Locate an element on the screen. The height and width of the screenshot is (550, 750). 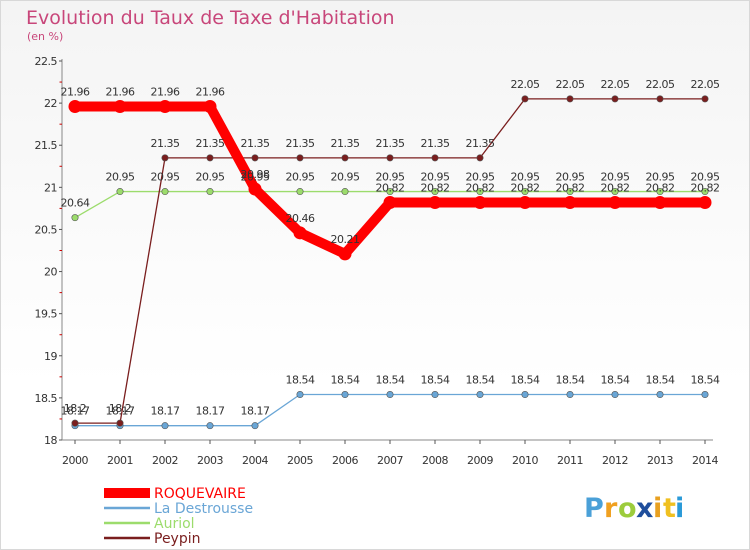
logo-letter: o is located at coordinates (627, 508).